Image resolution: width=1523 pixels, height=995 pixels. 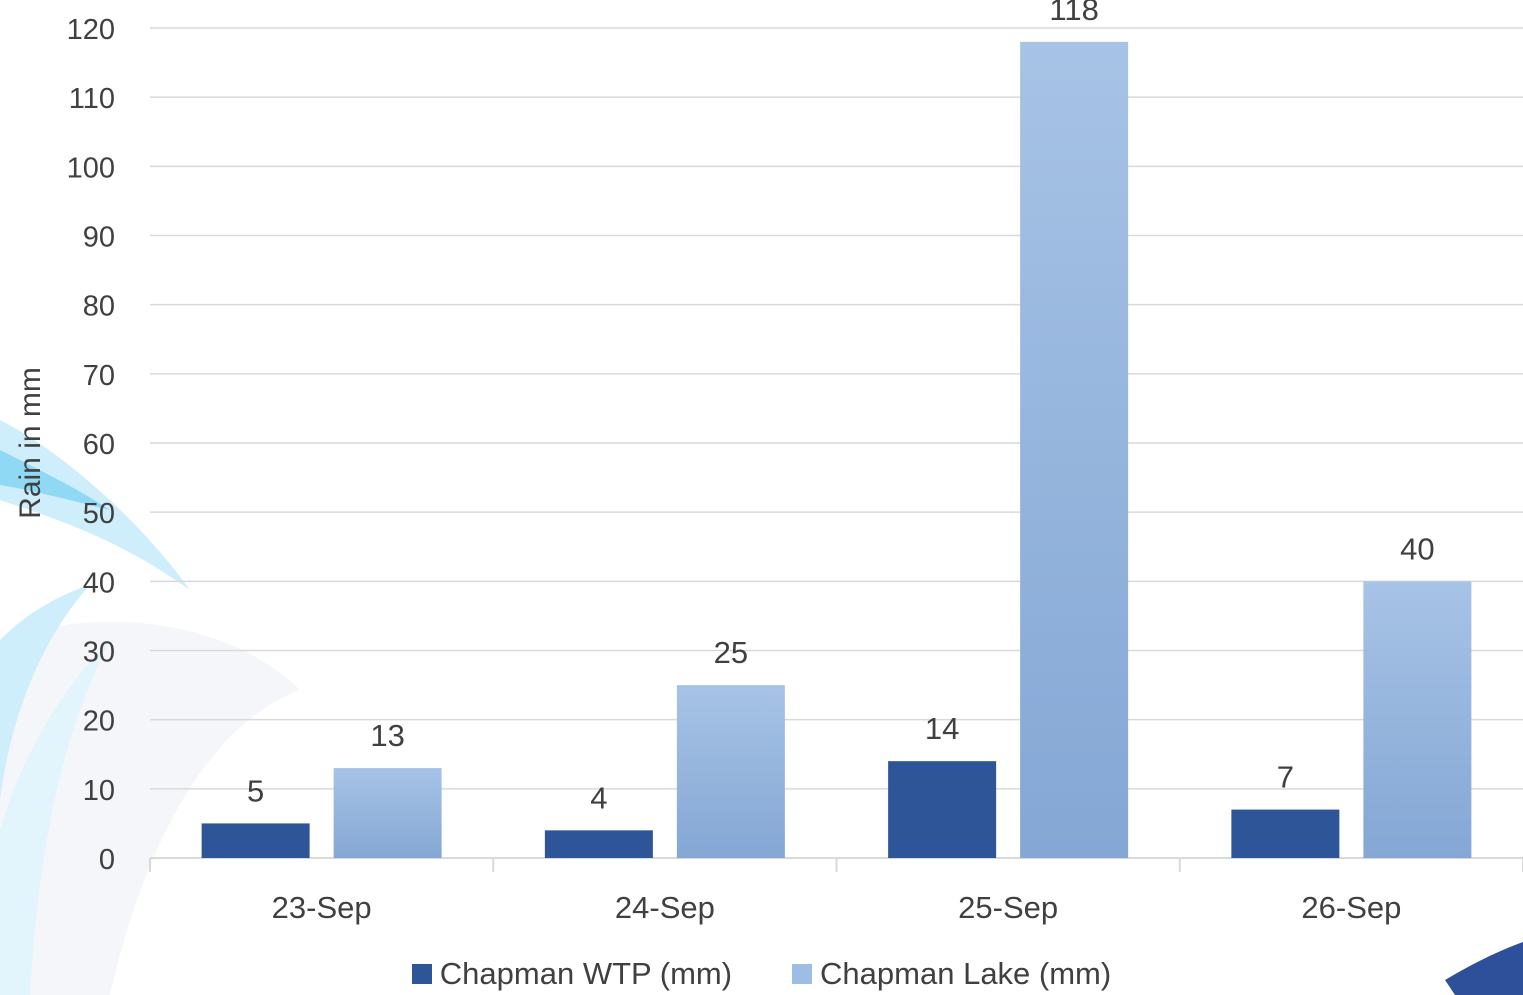 What do you see at coordinates (255, 790) in the screenshot?
I see `data-label: 5` at bounding box center [255, 790].